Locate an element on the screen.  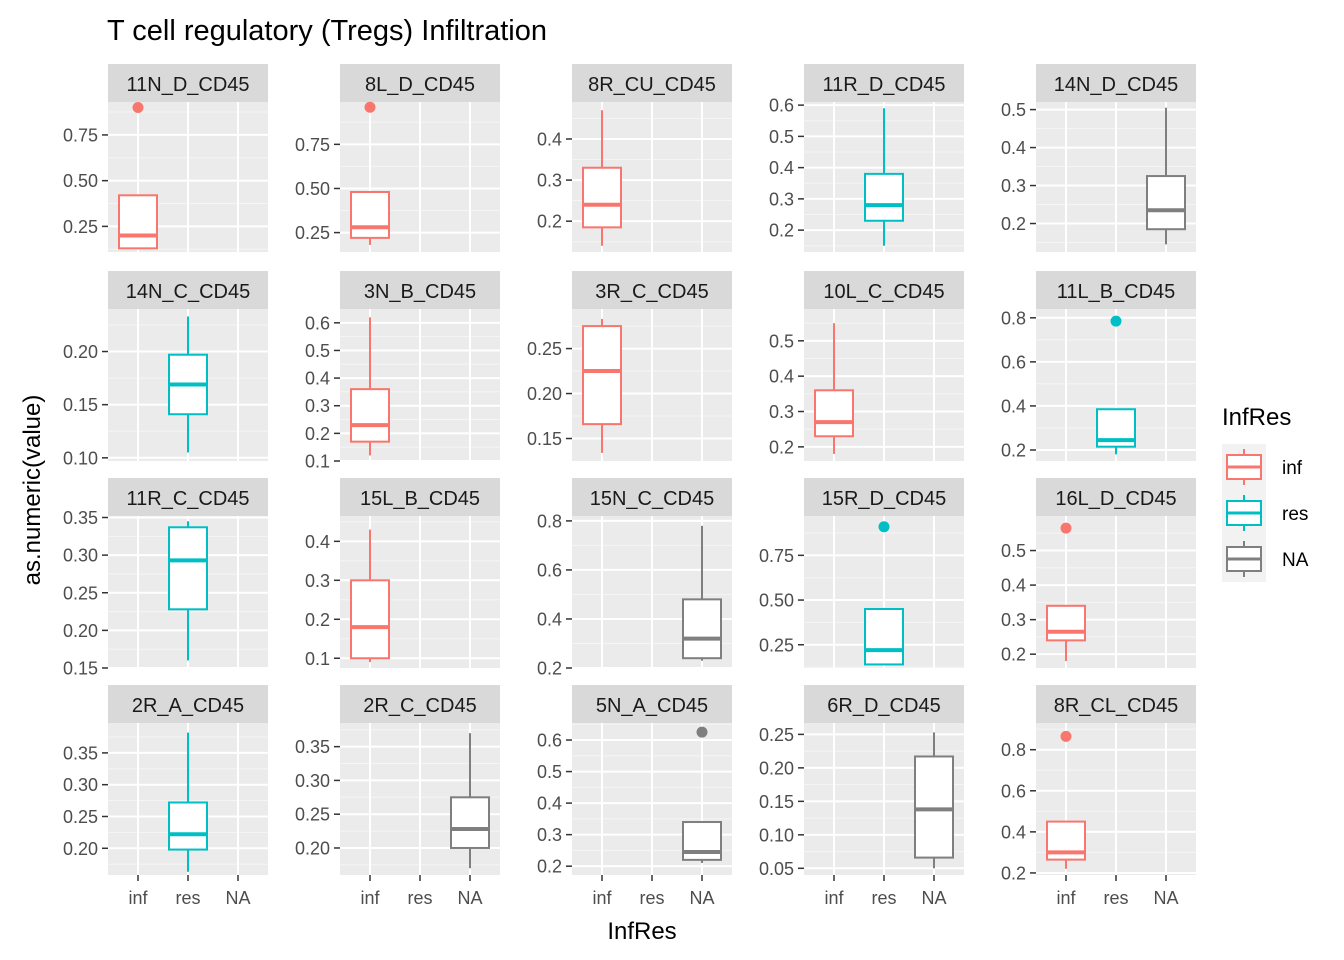
legend-label: inf is located at coordinates (1292, 468).